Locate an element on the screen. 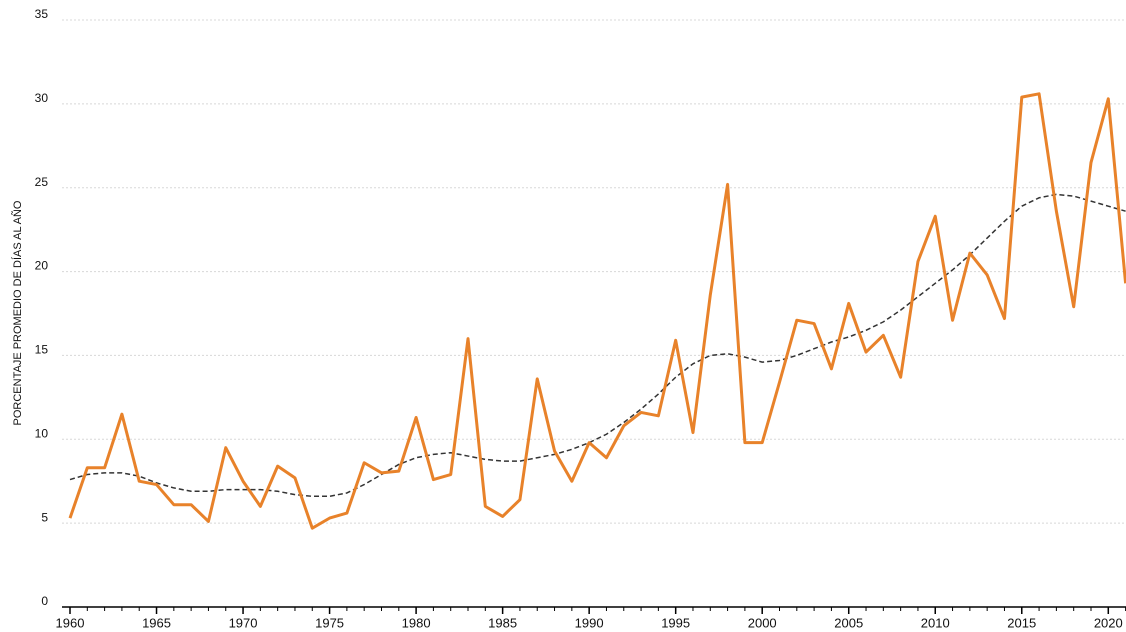 The image size is (1126, 632). x-tick-label: 1980 is located at coordinates (416, 622).